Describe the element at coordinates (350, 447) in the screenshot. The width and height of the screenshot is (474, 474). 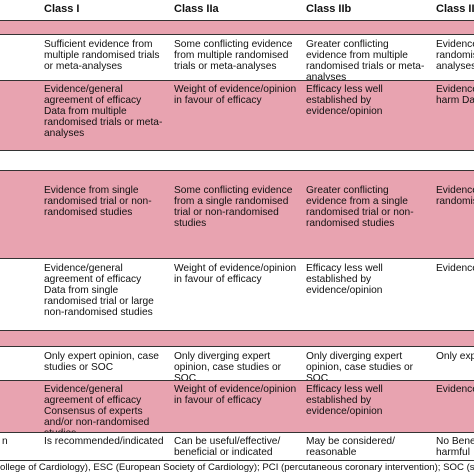
I see `table-cell: May be considered/ reasonable` at that location.